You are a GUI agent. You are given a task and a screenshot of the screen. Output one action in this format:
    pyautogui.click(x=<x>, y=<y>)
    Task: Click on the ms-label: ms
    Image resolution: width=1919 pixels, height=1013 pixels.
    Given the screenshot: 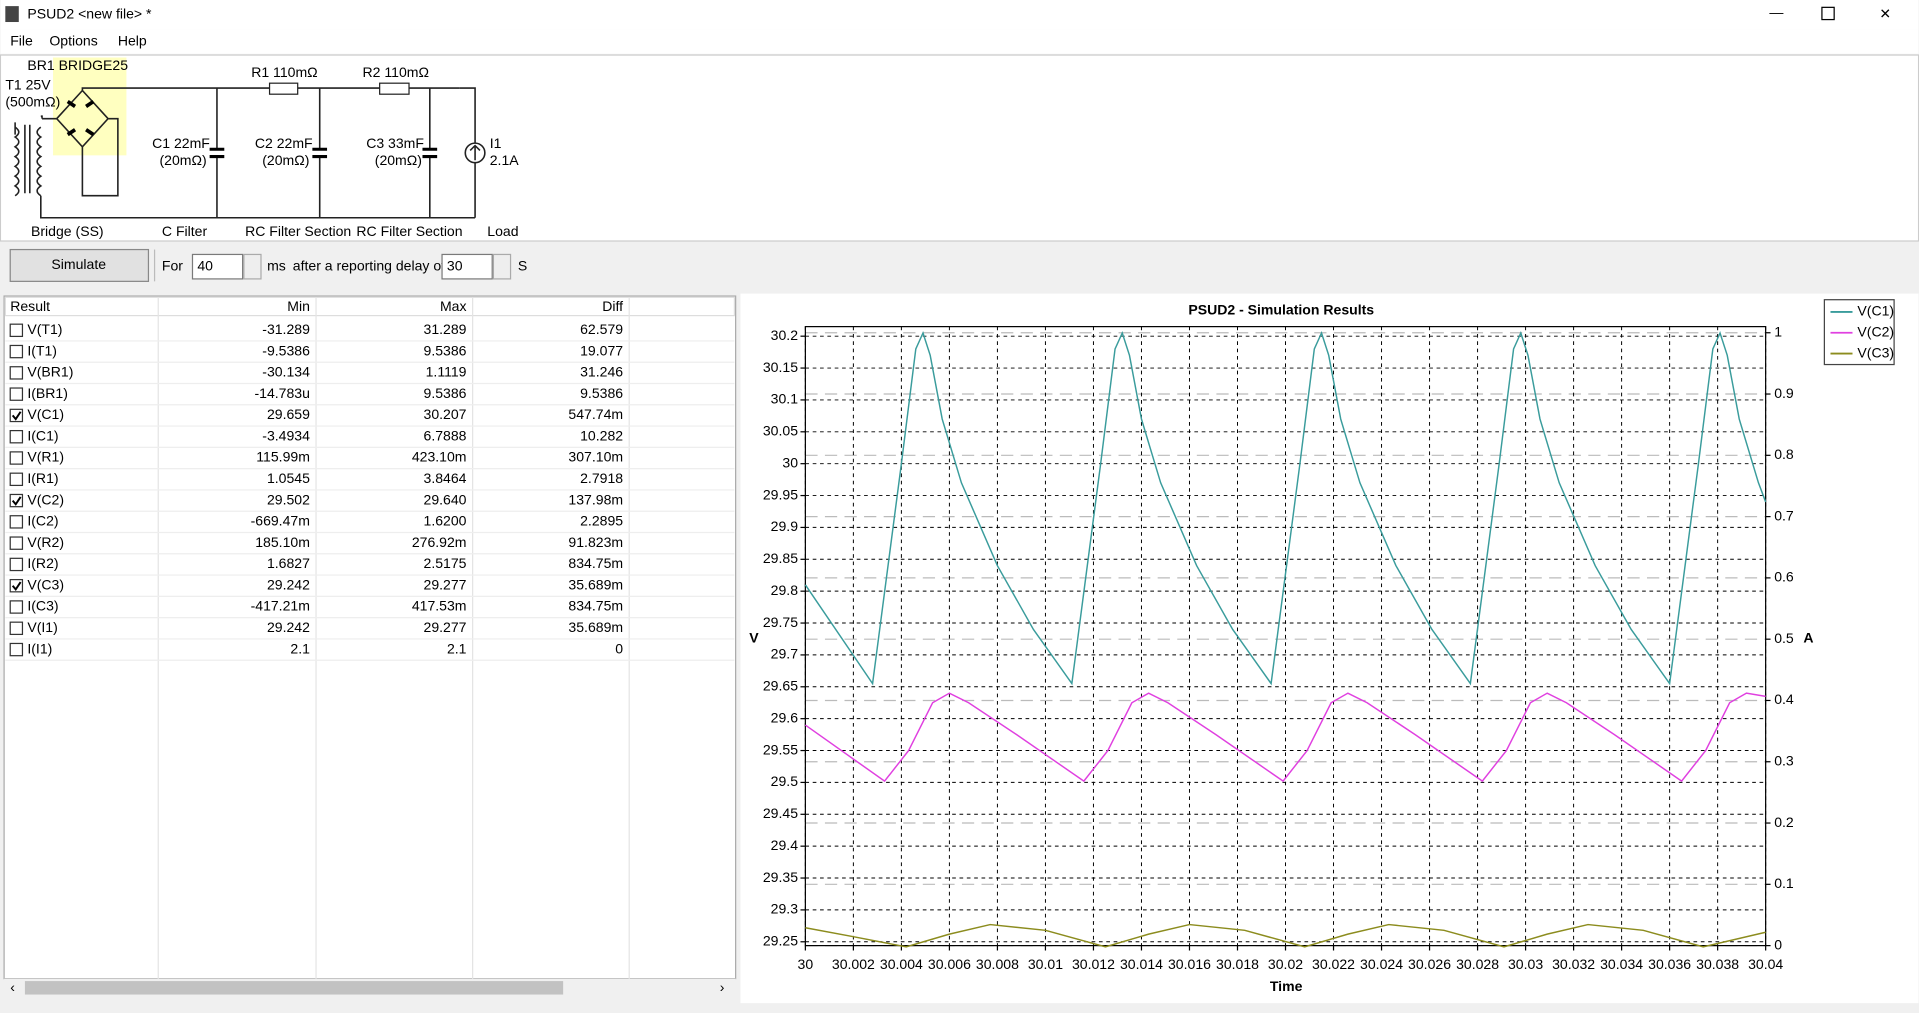 What is the action you would take?
    pyautogui.click(x=276, y=265)
    